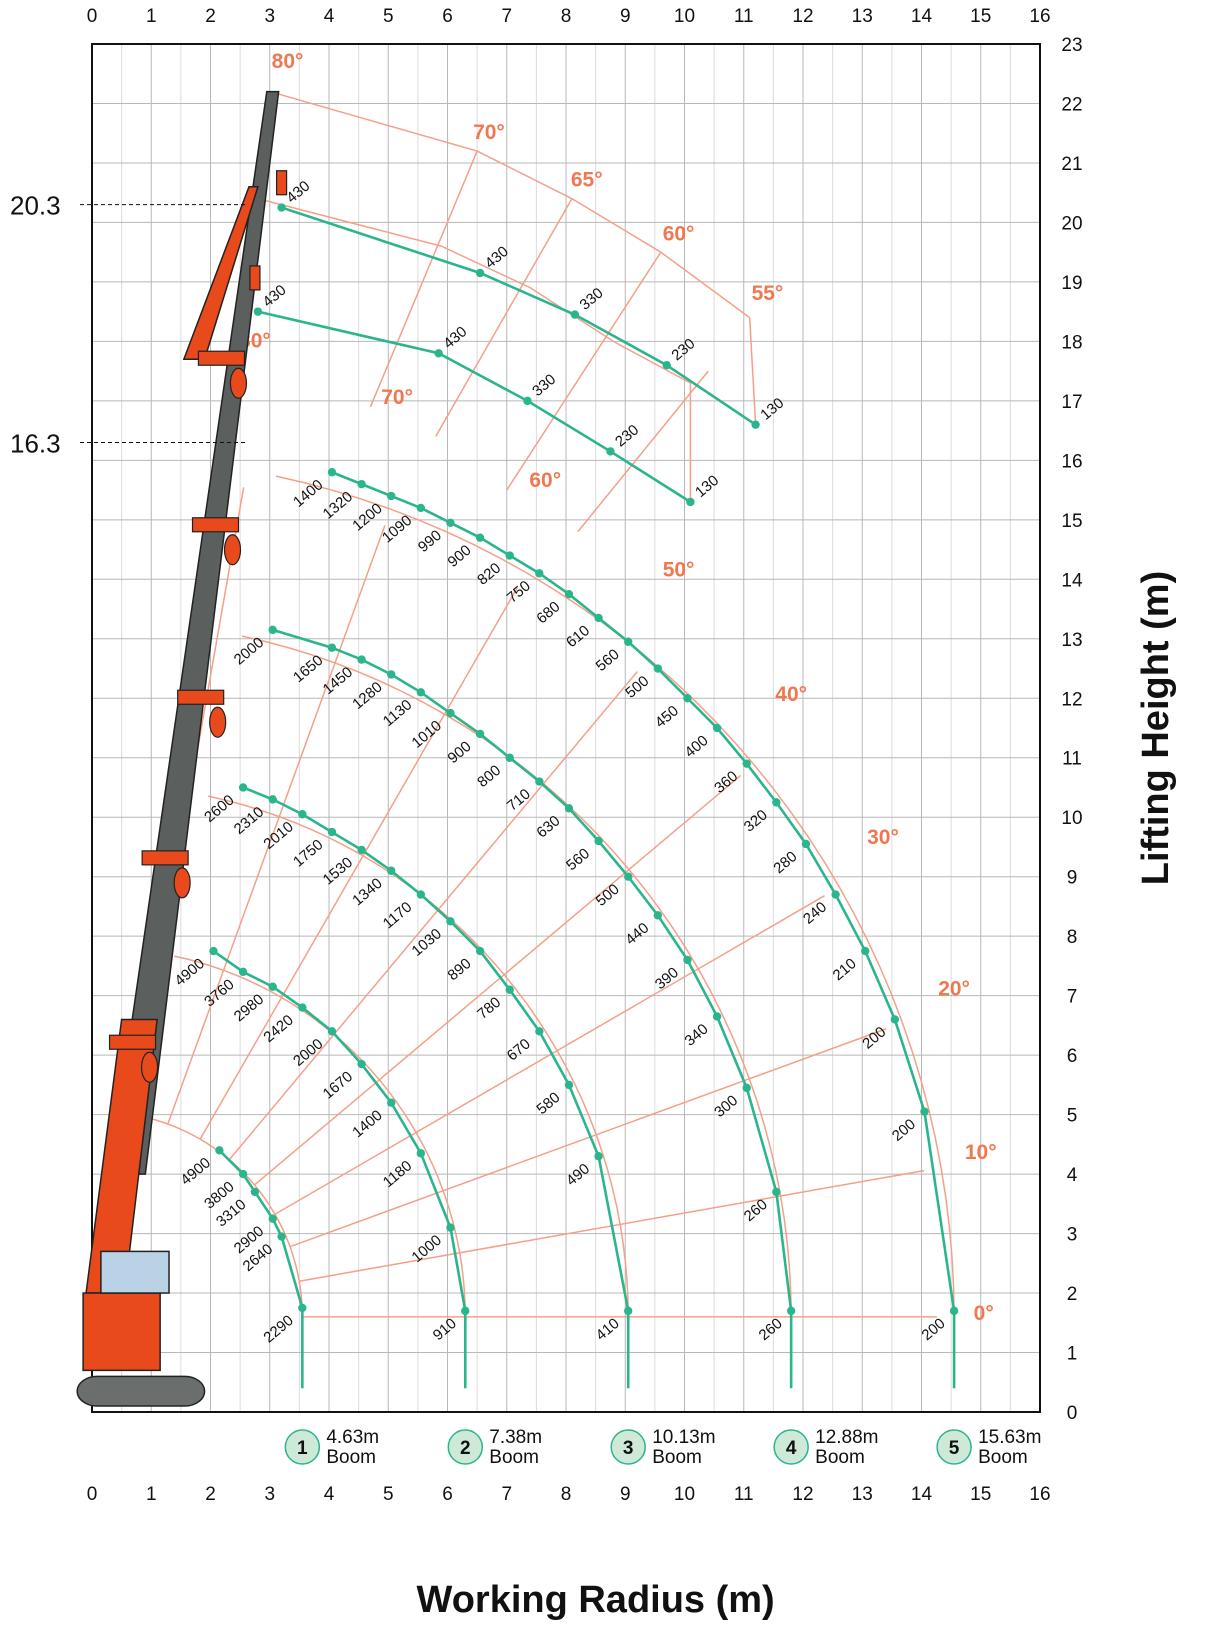 The width and height of the screenshot is (1208, 1636). Describe the element at coordinates (238, 383) in the screenshot. I see `hook-block` at that location.